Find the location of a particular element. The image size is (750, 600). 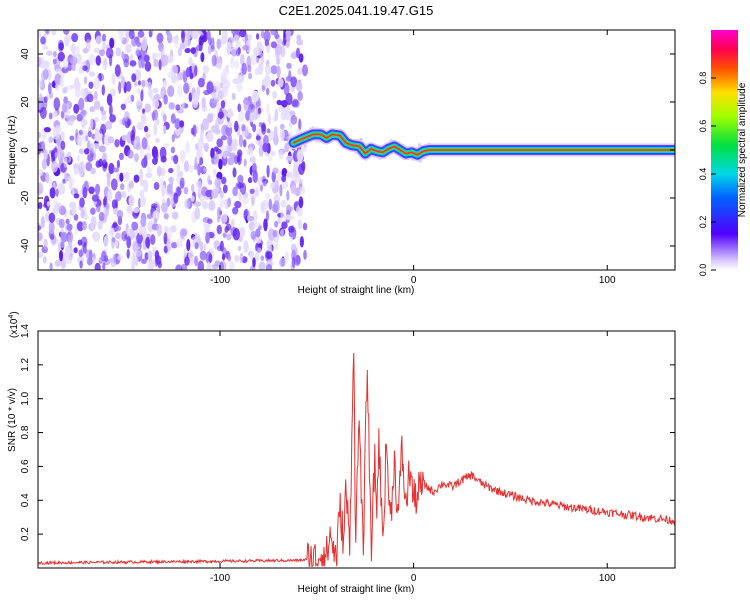

y-tick-label: 1.4 is located at coordinates (25, 331).